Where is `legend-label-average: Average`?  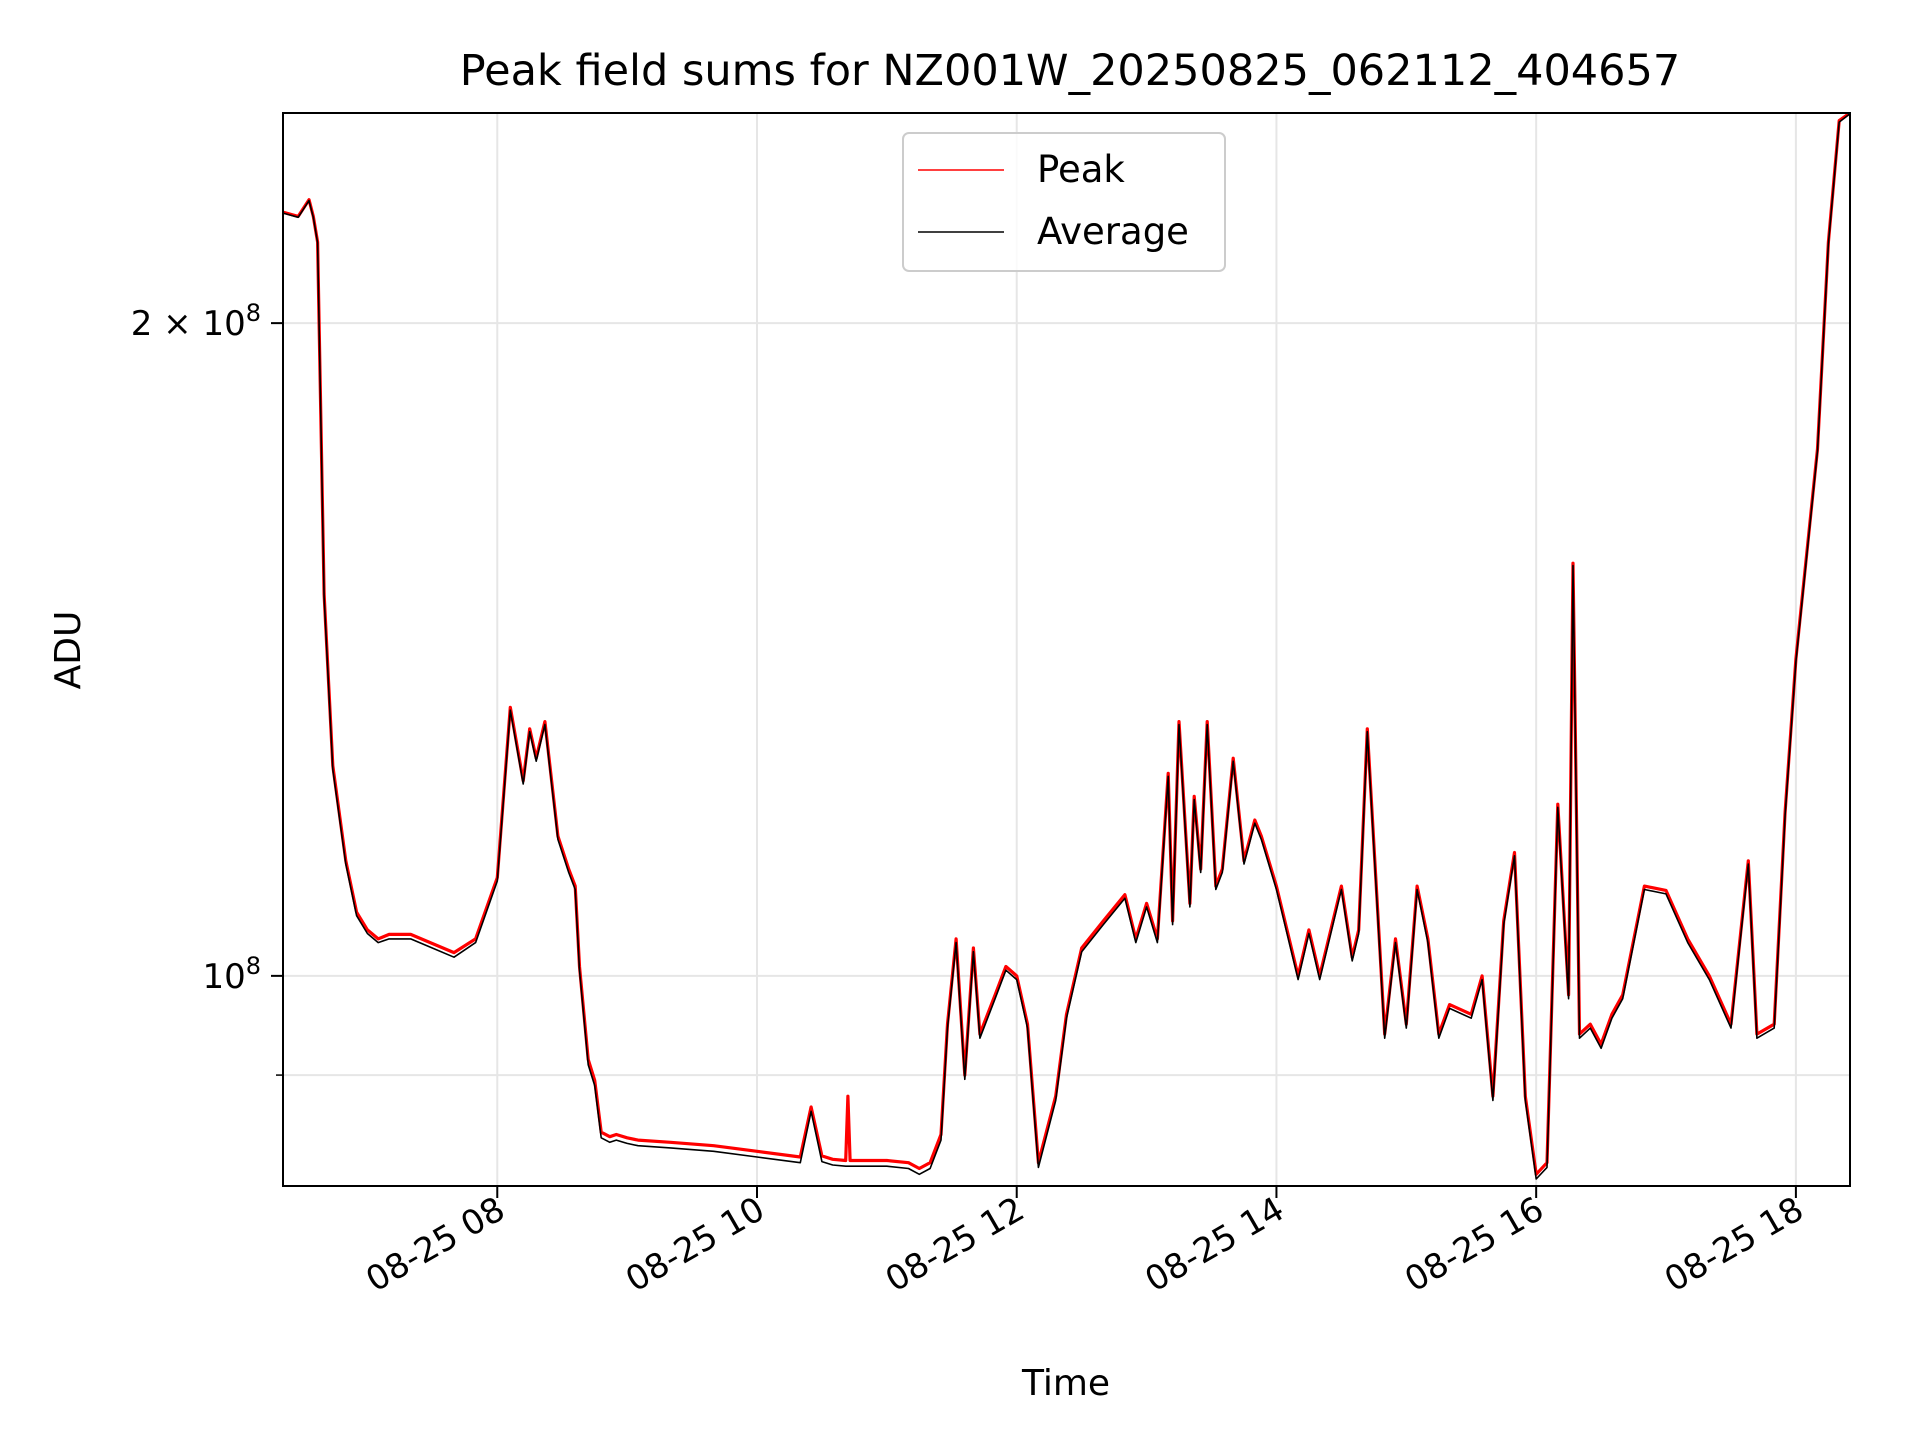 legend-label-average: Average is located at coordinates (1113, 231).